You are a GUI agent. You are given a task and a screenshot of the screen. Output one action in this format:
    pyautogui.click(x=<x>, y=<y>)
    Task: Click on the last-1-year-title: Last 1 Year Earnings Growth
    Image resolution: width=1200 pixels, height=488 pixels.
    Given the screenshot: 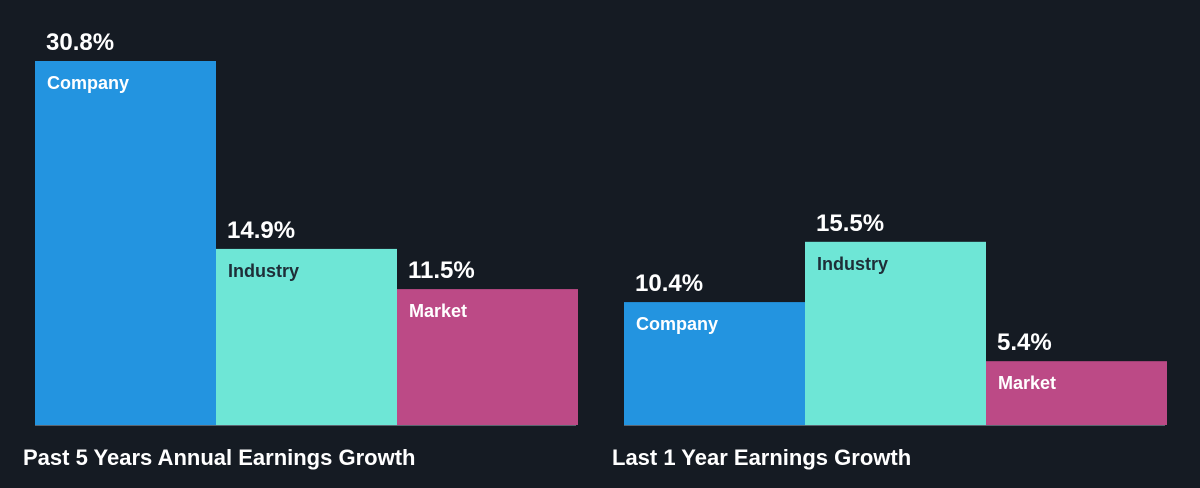 What is the action you would take?
    pyautogui.click(x=761, y=457)
    